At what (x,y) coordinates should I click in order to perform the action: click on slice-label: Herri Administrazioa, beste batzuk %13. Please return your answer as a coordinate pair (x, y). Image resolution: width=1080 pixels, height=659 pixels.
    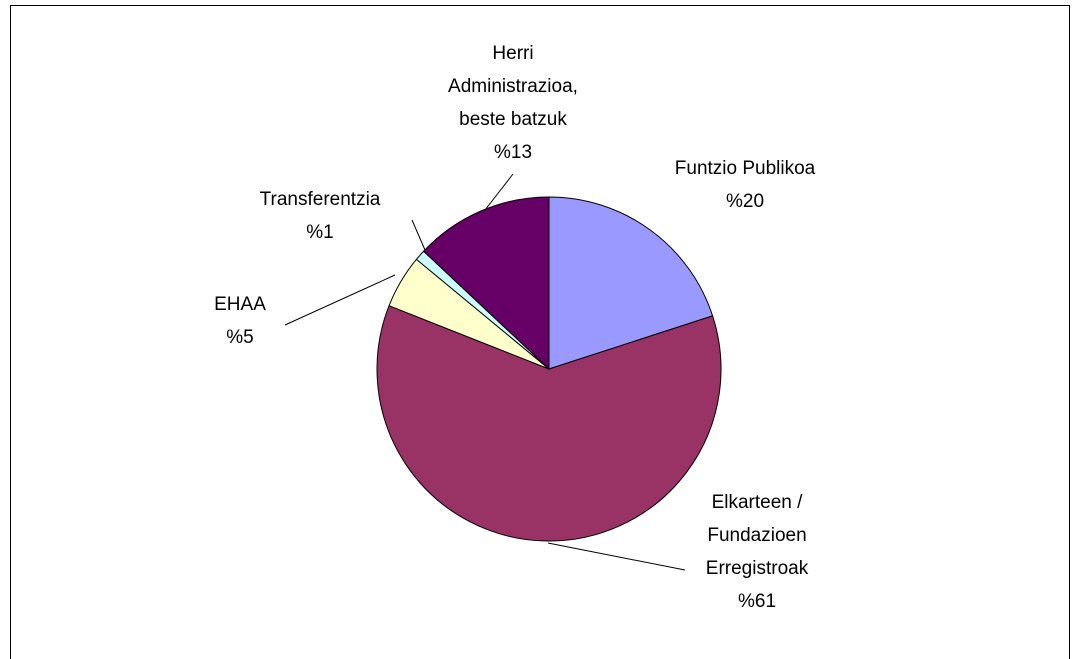
    Looking at the image, I should click on (513, 103).